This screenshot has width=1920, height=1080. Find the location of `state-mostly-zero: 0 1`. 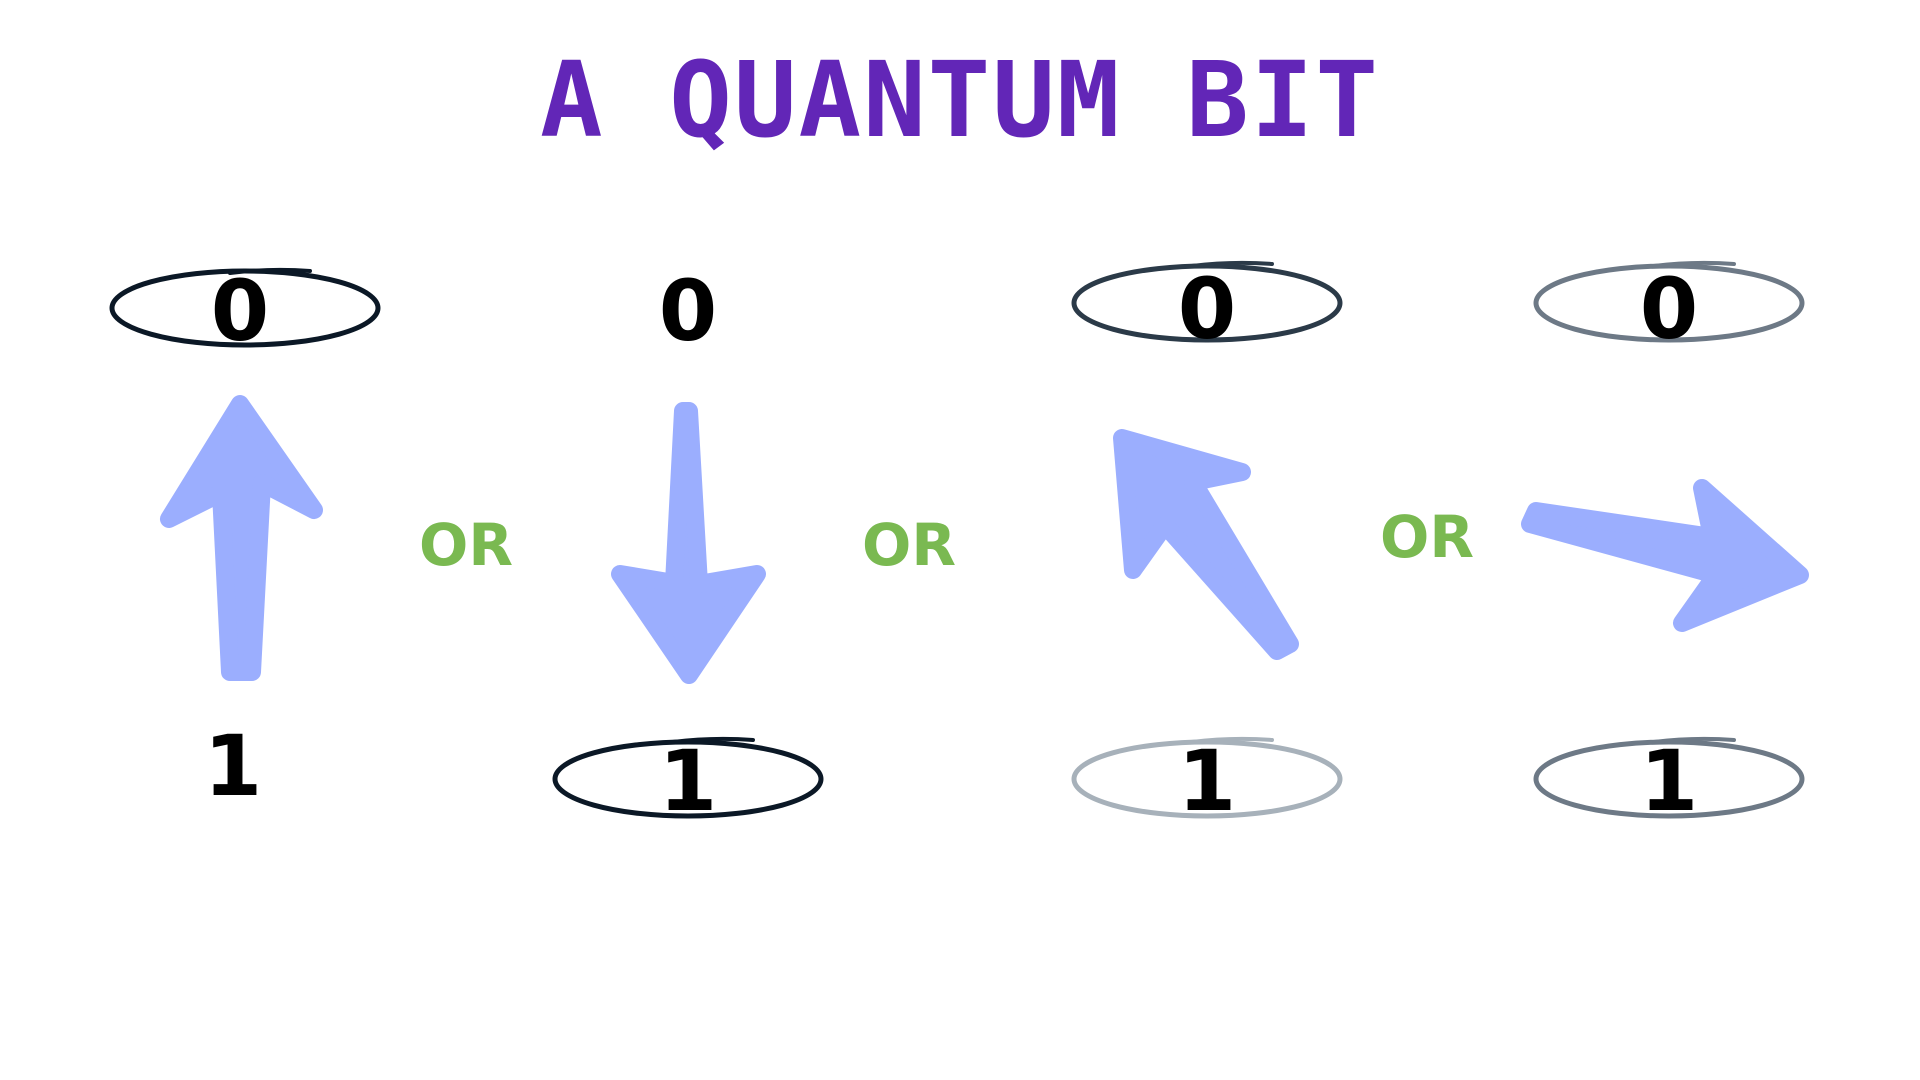

state-mostly-zero: 0 1 is located at coordinates (1207, 545).